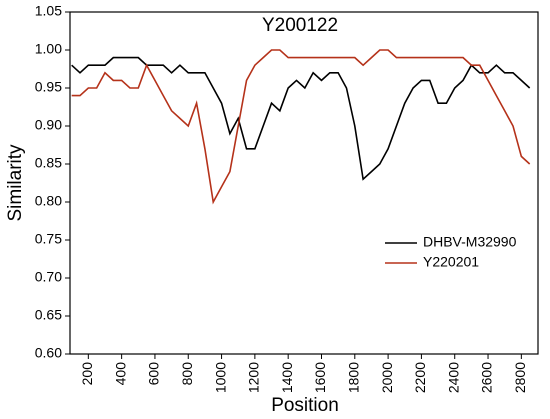 The width and height of the screenshot is (550, 419). I want to click on y-tick-label: 0.65, so click(48, 315).